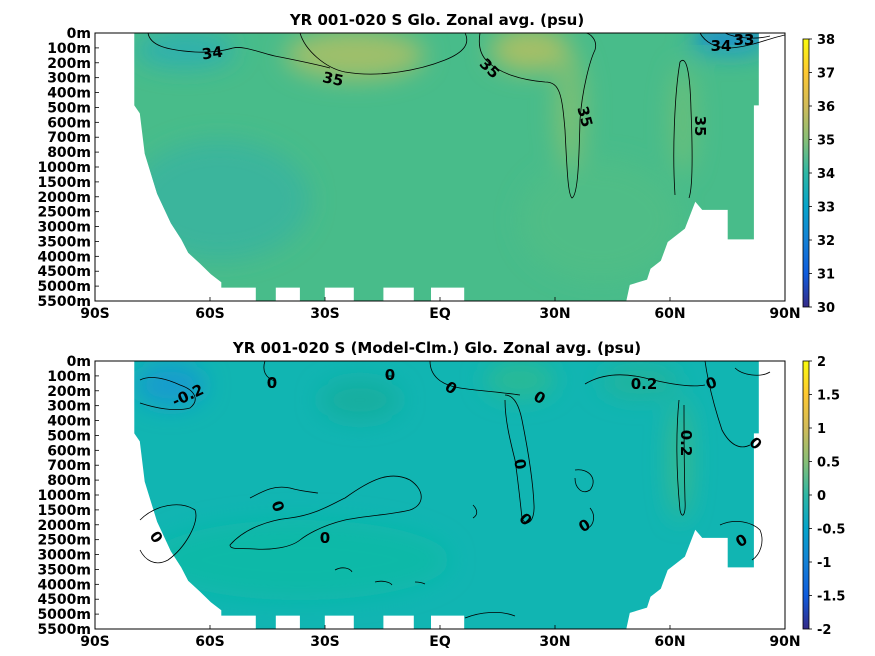 This screenshot has height=656, width=875. I want to click on contour-label: 33, so click(744, 40).